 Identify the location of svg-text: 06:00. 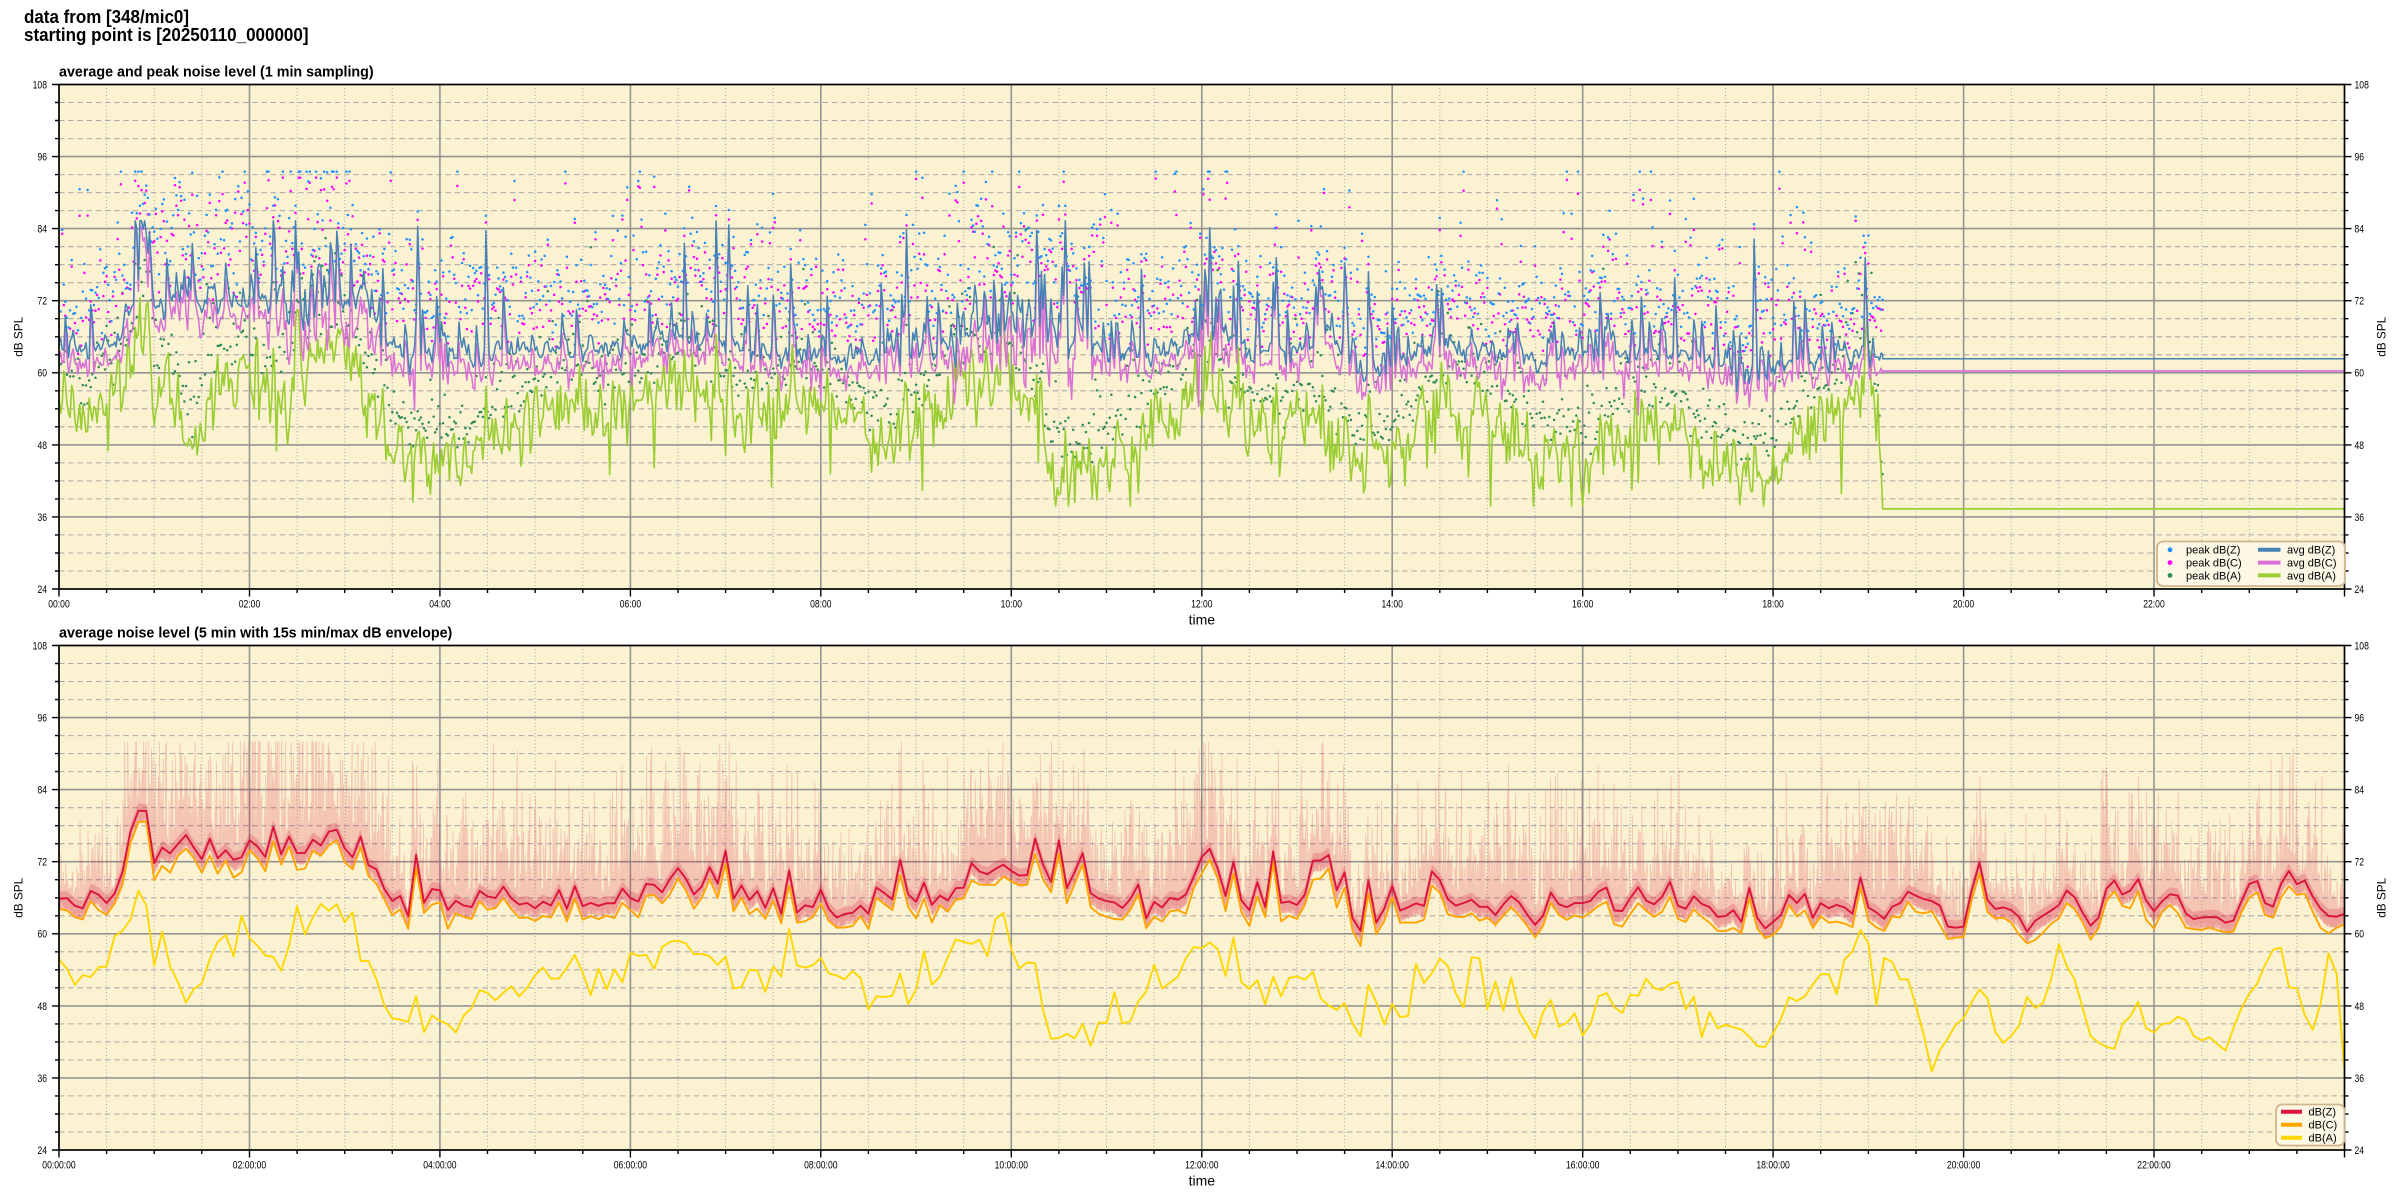
(630, 605).